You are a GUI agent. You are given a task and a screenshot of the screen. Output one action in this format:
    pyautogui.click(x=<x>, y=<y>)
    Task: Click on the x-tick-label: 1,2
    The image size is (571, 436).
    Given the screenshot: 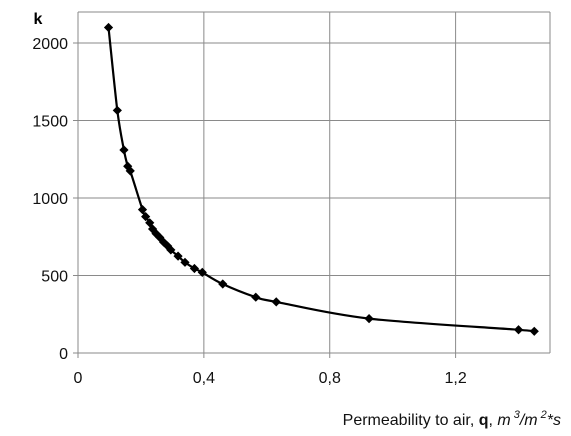 What is the action you would take?
    pyautogui.click(x=455, y=378)
    